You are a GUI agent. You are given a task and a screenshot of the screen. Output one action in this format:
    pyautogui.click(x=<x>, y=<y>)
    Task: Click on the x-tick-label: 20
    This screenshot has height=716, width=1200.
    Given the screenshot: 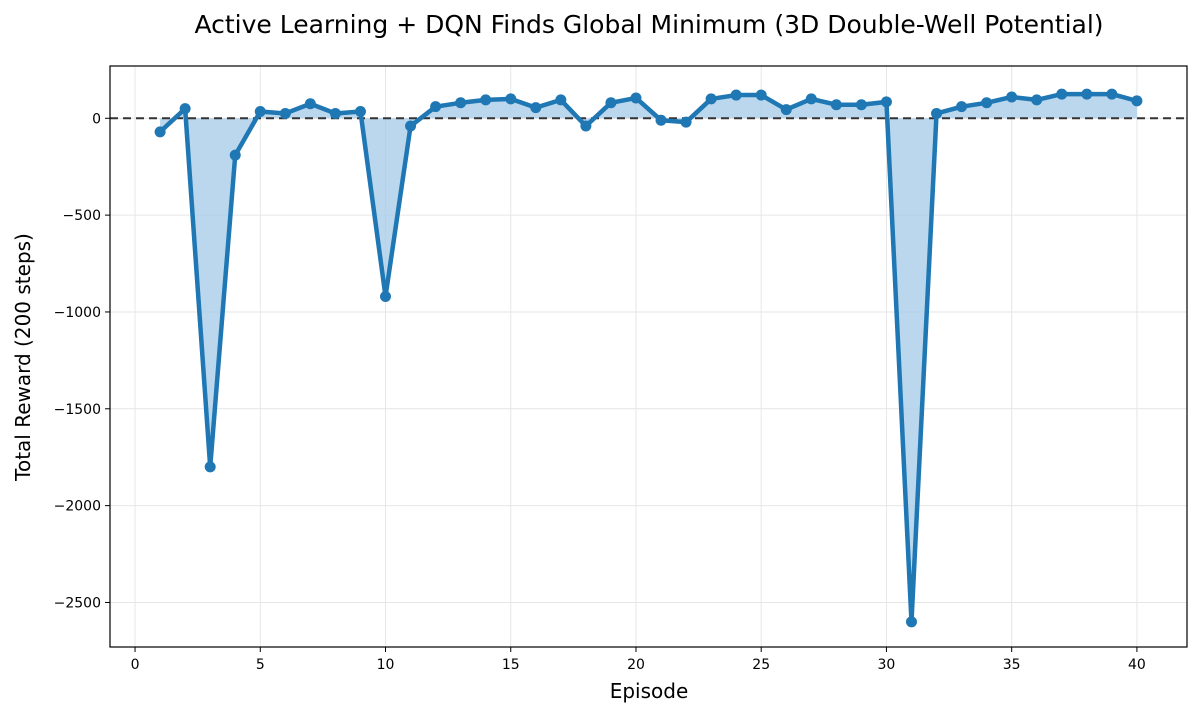 What is the action you would take?
    pyautogui.click(x=636, y=665)
    